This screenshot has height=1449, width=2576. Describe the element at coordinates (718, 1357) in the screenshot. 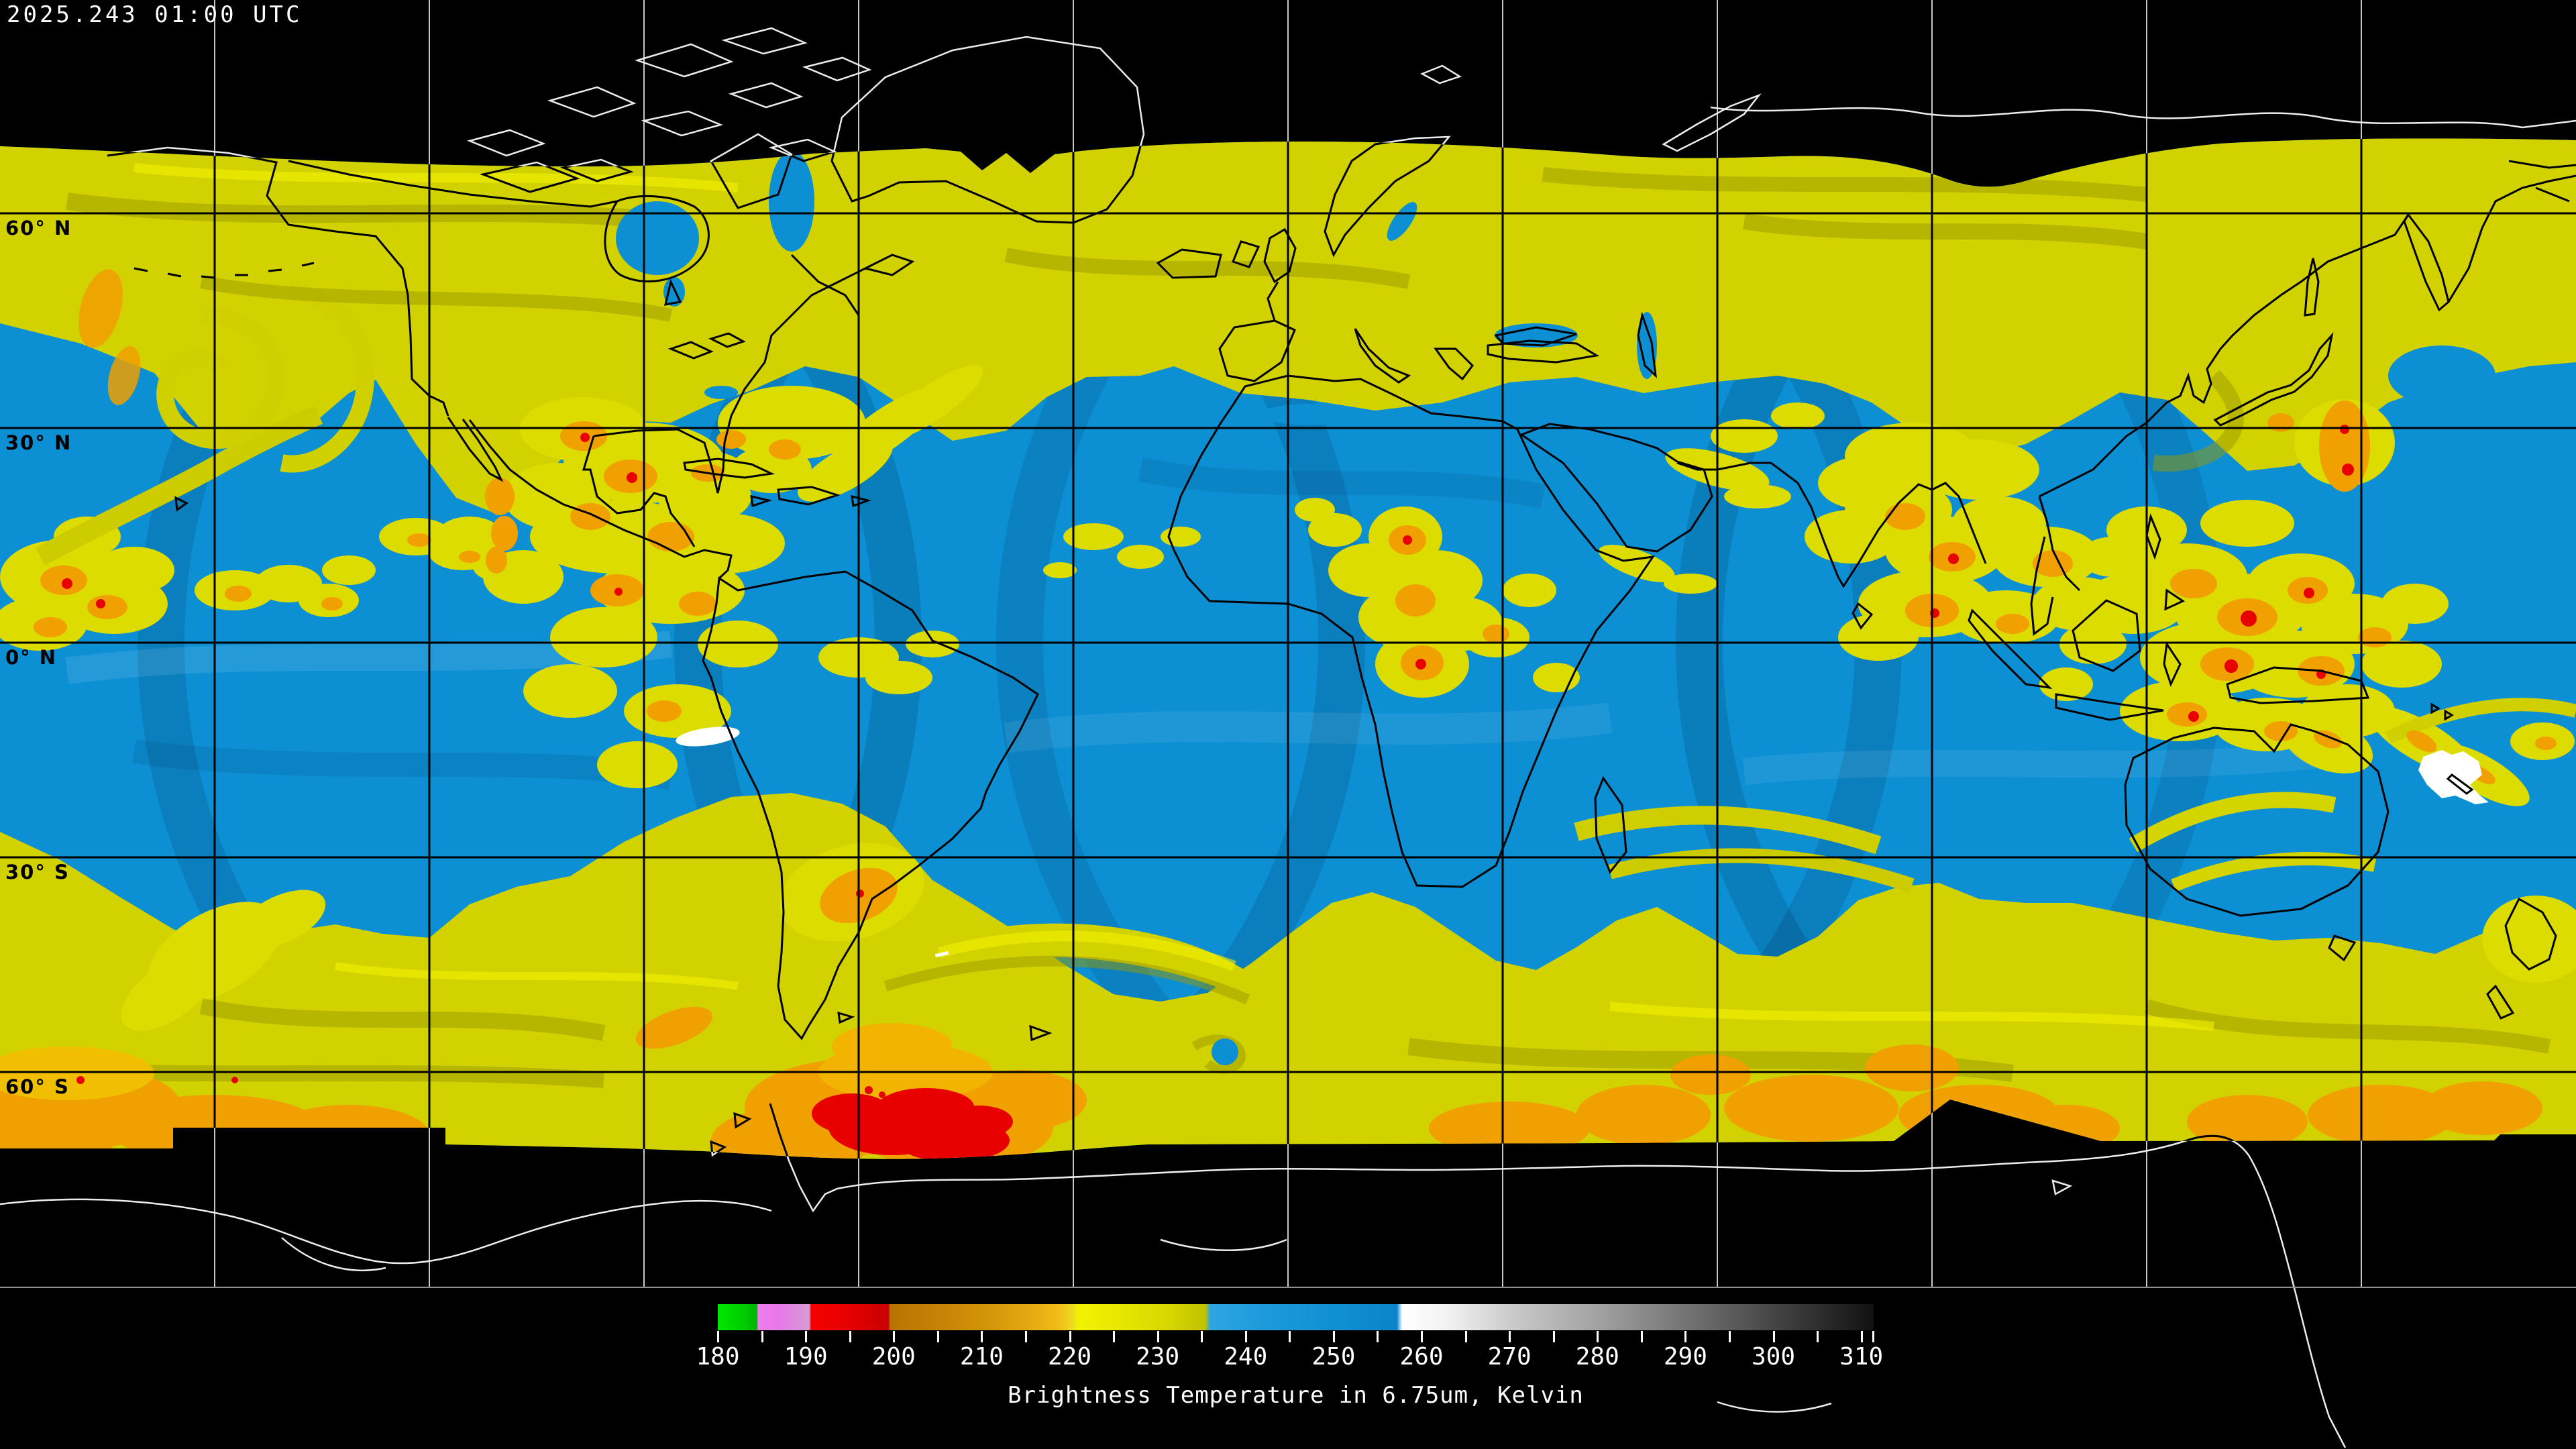

I see `colorbar-tick-label: 180` at that location.